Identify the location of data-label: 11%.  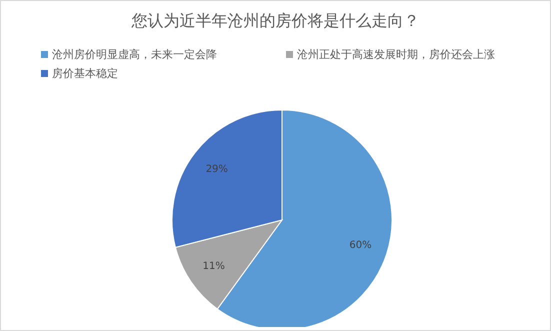
(213, 266).